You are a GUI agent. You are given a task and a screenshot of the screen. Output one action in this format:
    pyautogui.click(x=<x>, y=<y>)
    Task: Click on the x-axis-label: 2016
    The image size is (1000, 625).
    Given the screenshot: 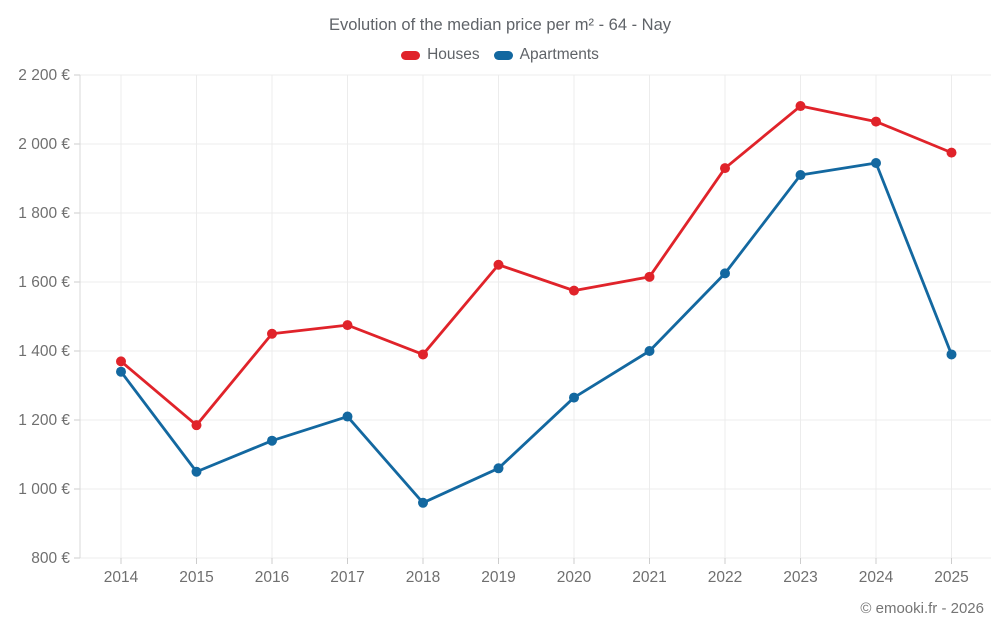 What is the action you would take?
    pyautogui.click(x=272, y=577)
    